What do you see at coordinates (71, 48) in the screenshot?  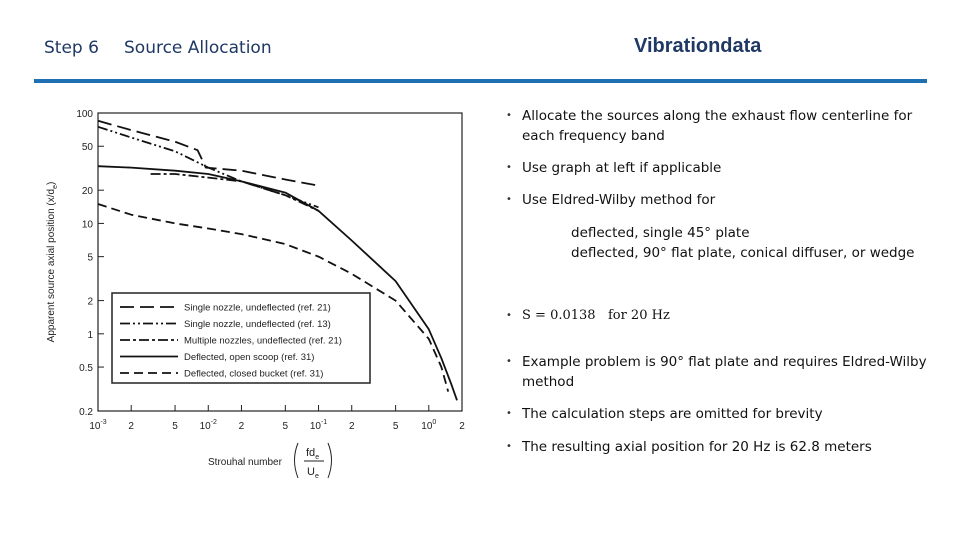 I see `step-label: Step 6` at bounding box center [71, 48].